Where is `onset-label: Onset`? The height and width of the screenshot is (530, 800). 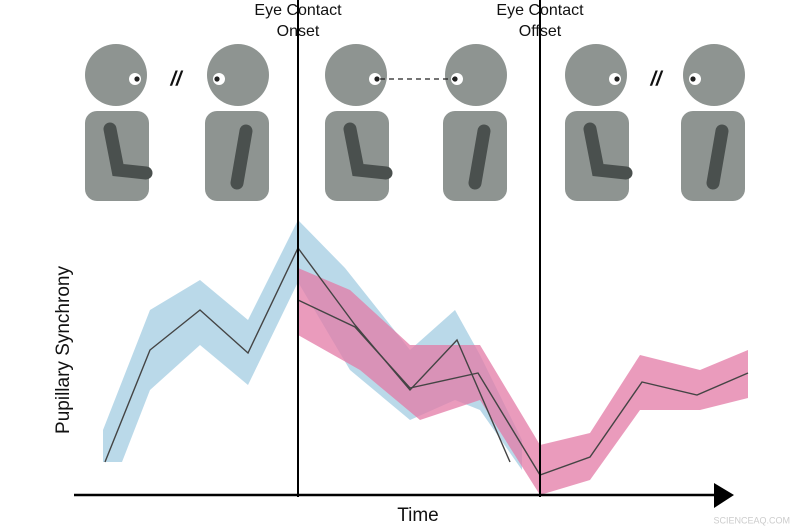
onset-label: Onset is located at coordinates (298, 31).